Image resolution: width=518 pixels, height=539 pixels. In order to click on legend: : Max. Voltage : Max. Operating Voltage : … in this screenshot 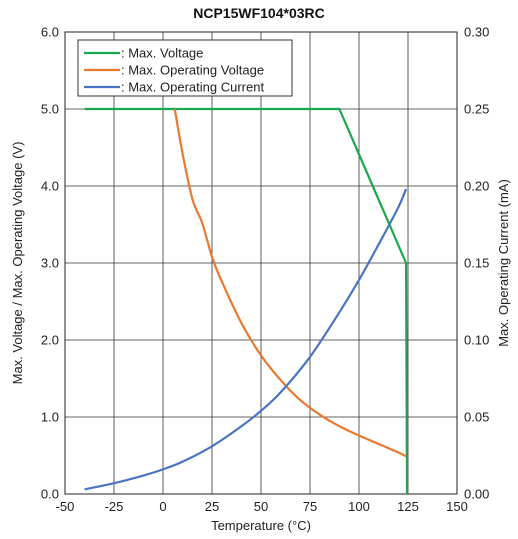, I will do `click(185, 68)`.